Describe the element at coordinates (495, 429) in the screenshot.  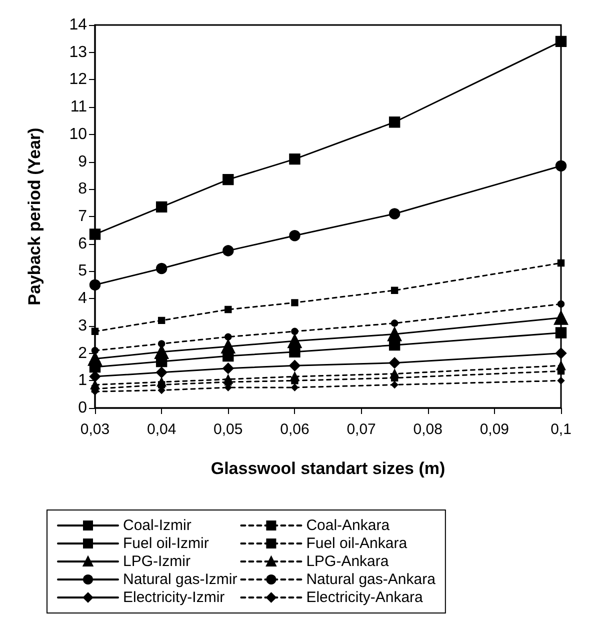
I see `x-tick-label: 0,09` at that location.